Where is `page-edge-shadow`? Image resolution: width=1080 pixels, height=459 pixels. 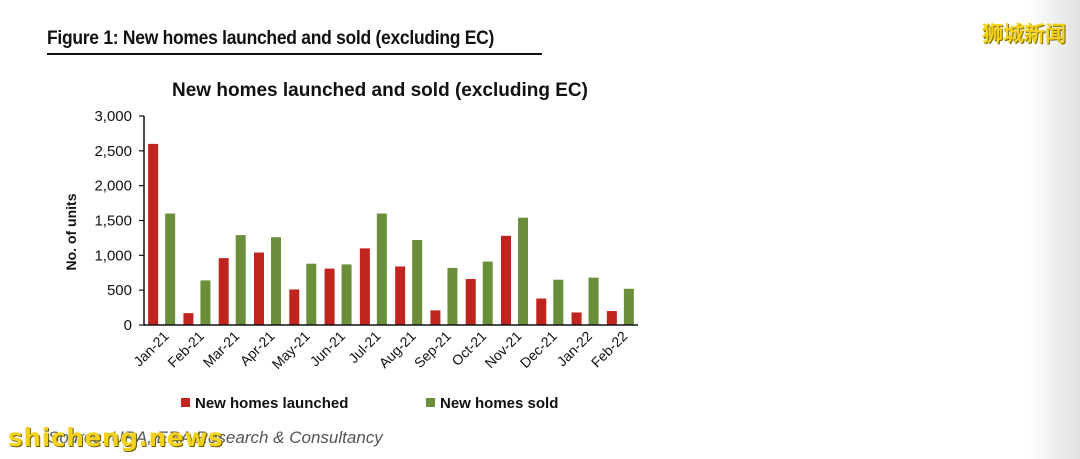 page-edge-shadow is located at coordinates (1054, 229).